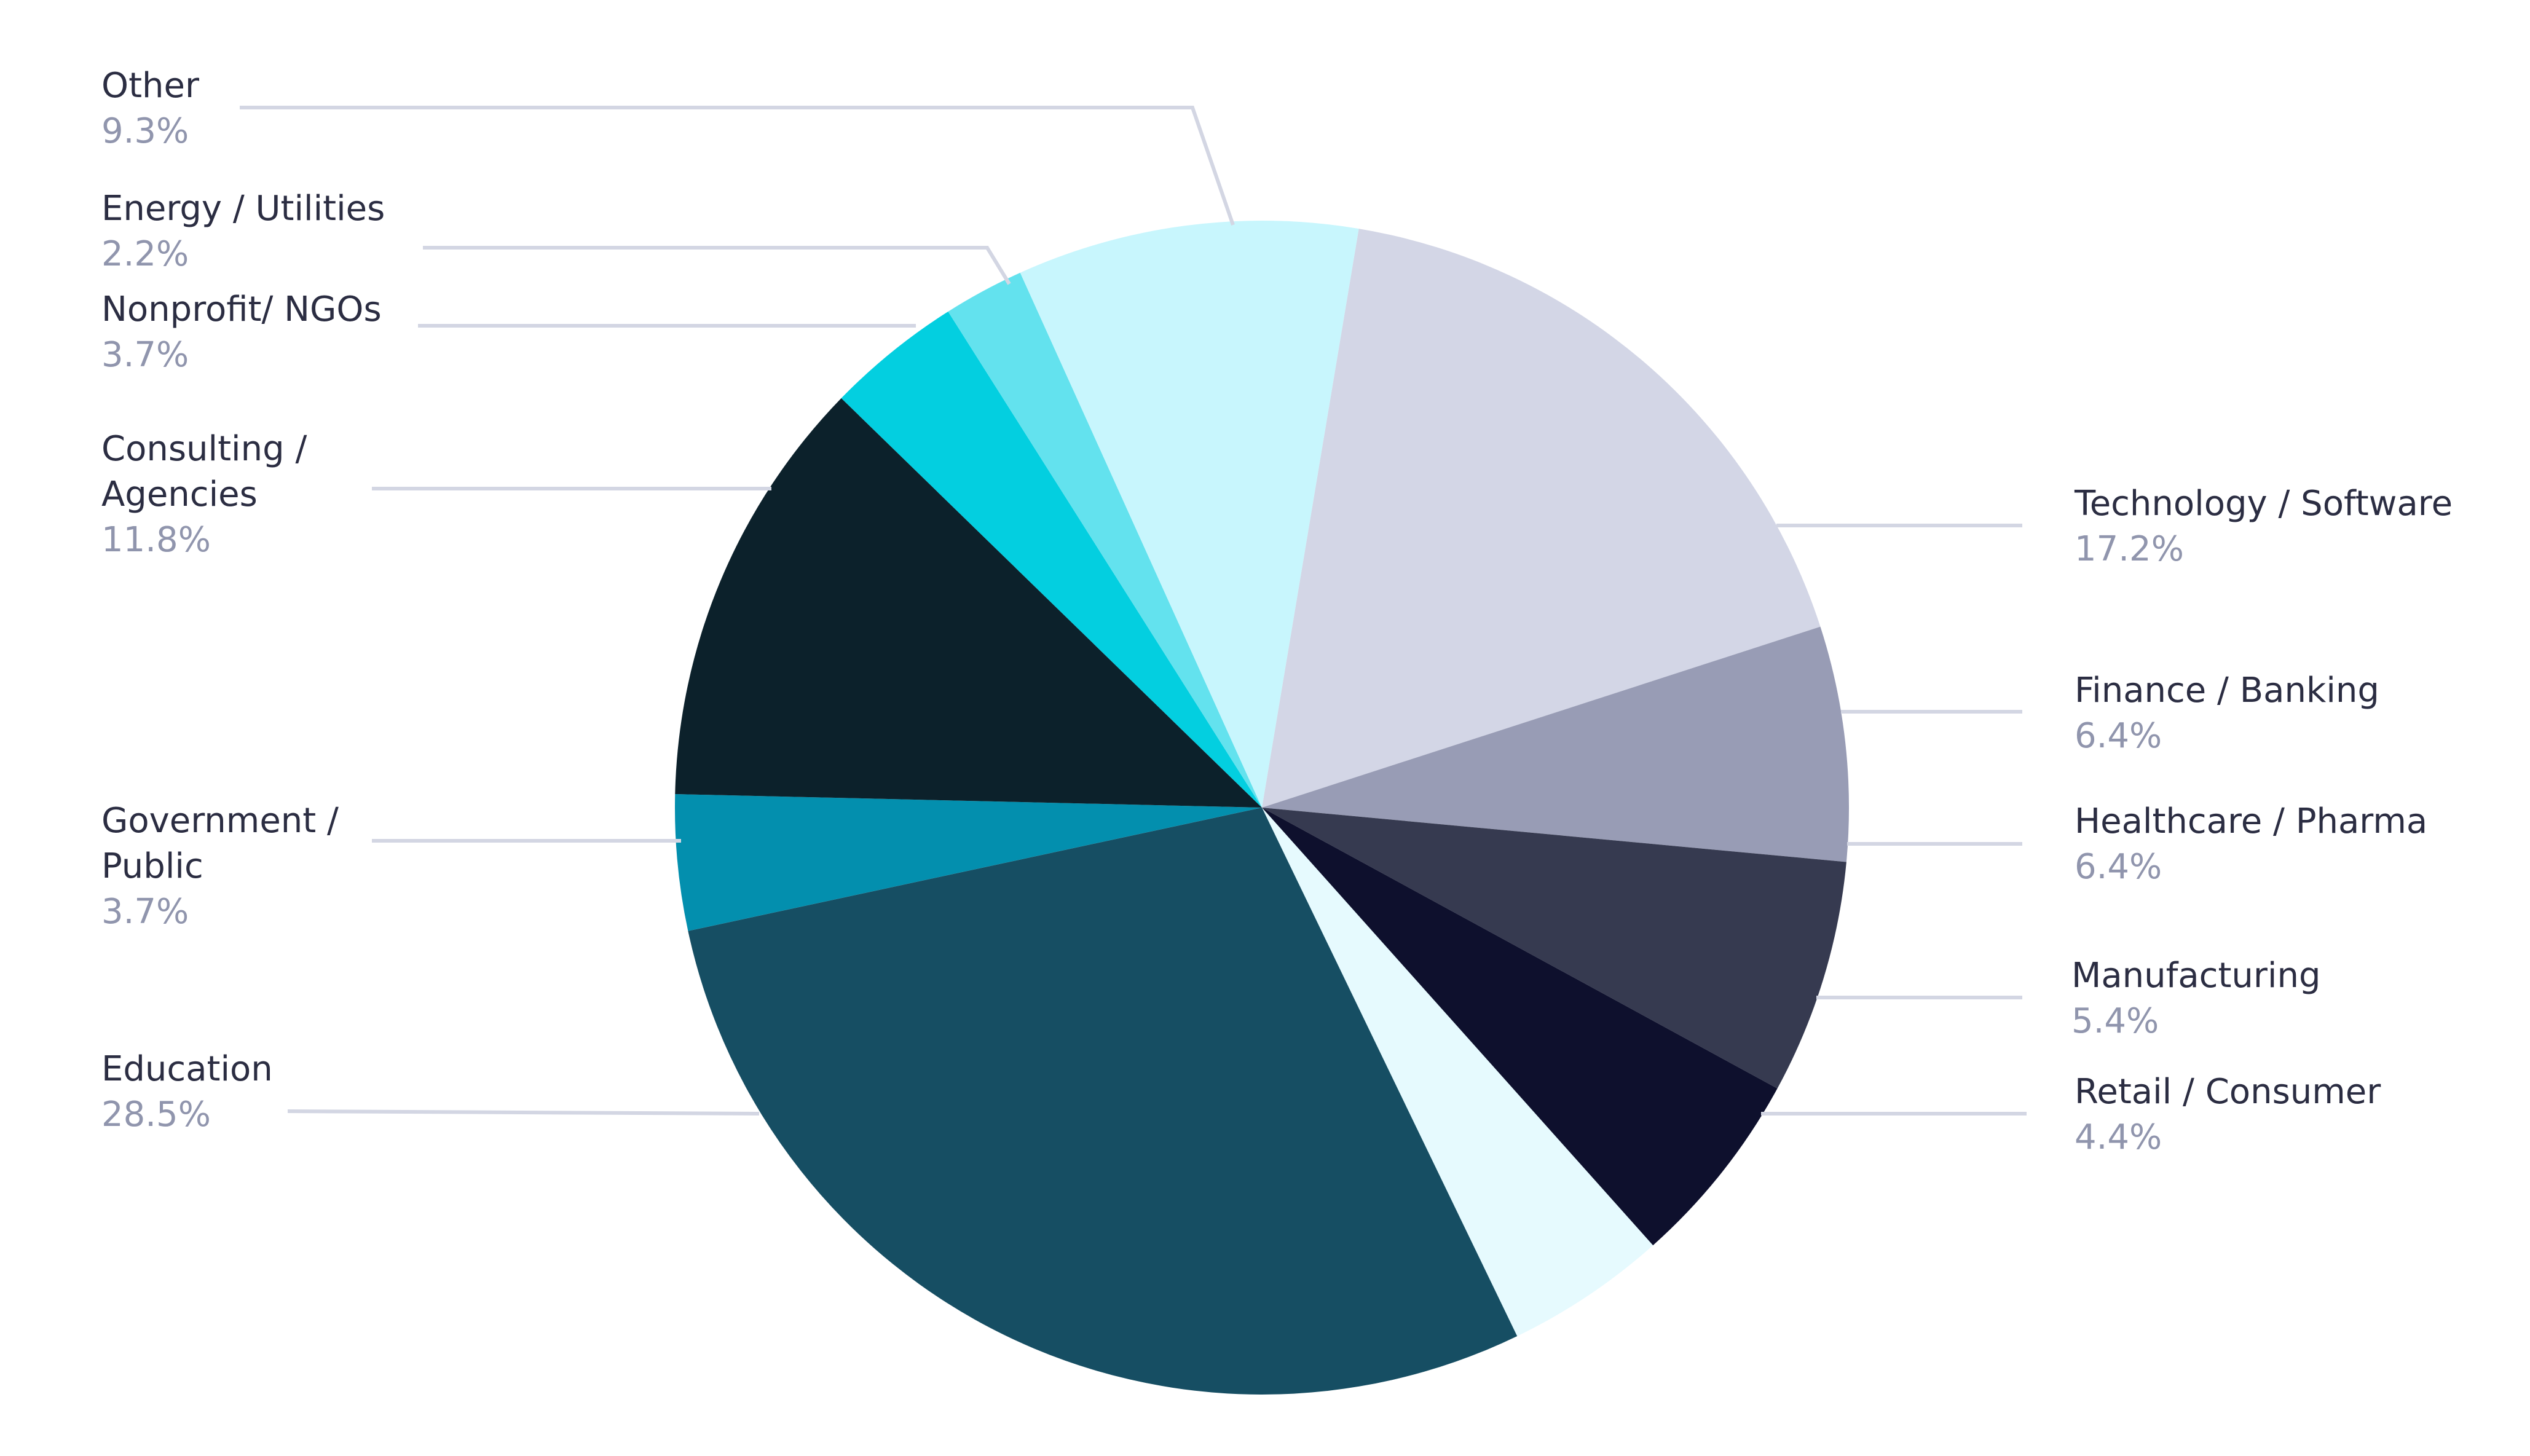 This screenshot has height=1456, width=2530. I want to click on pie-slice-nonprofit-ngos, so click(1051, 559).